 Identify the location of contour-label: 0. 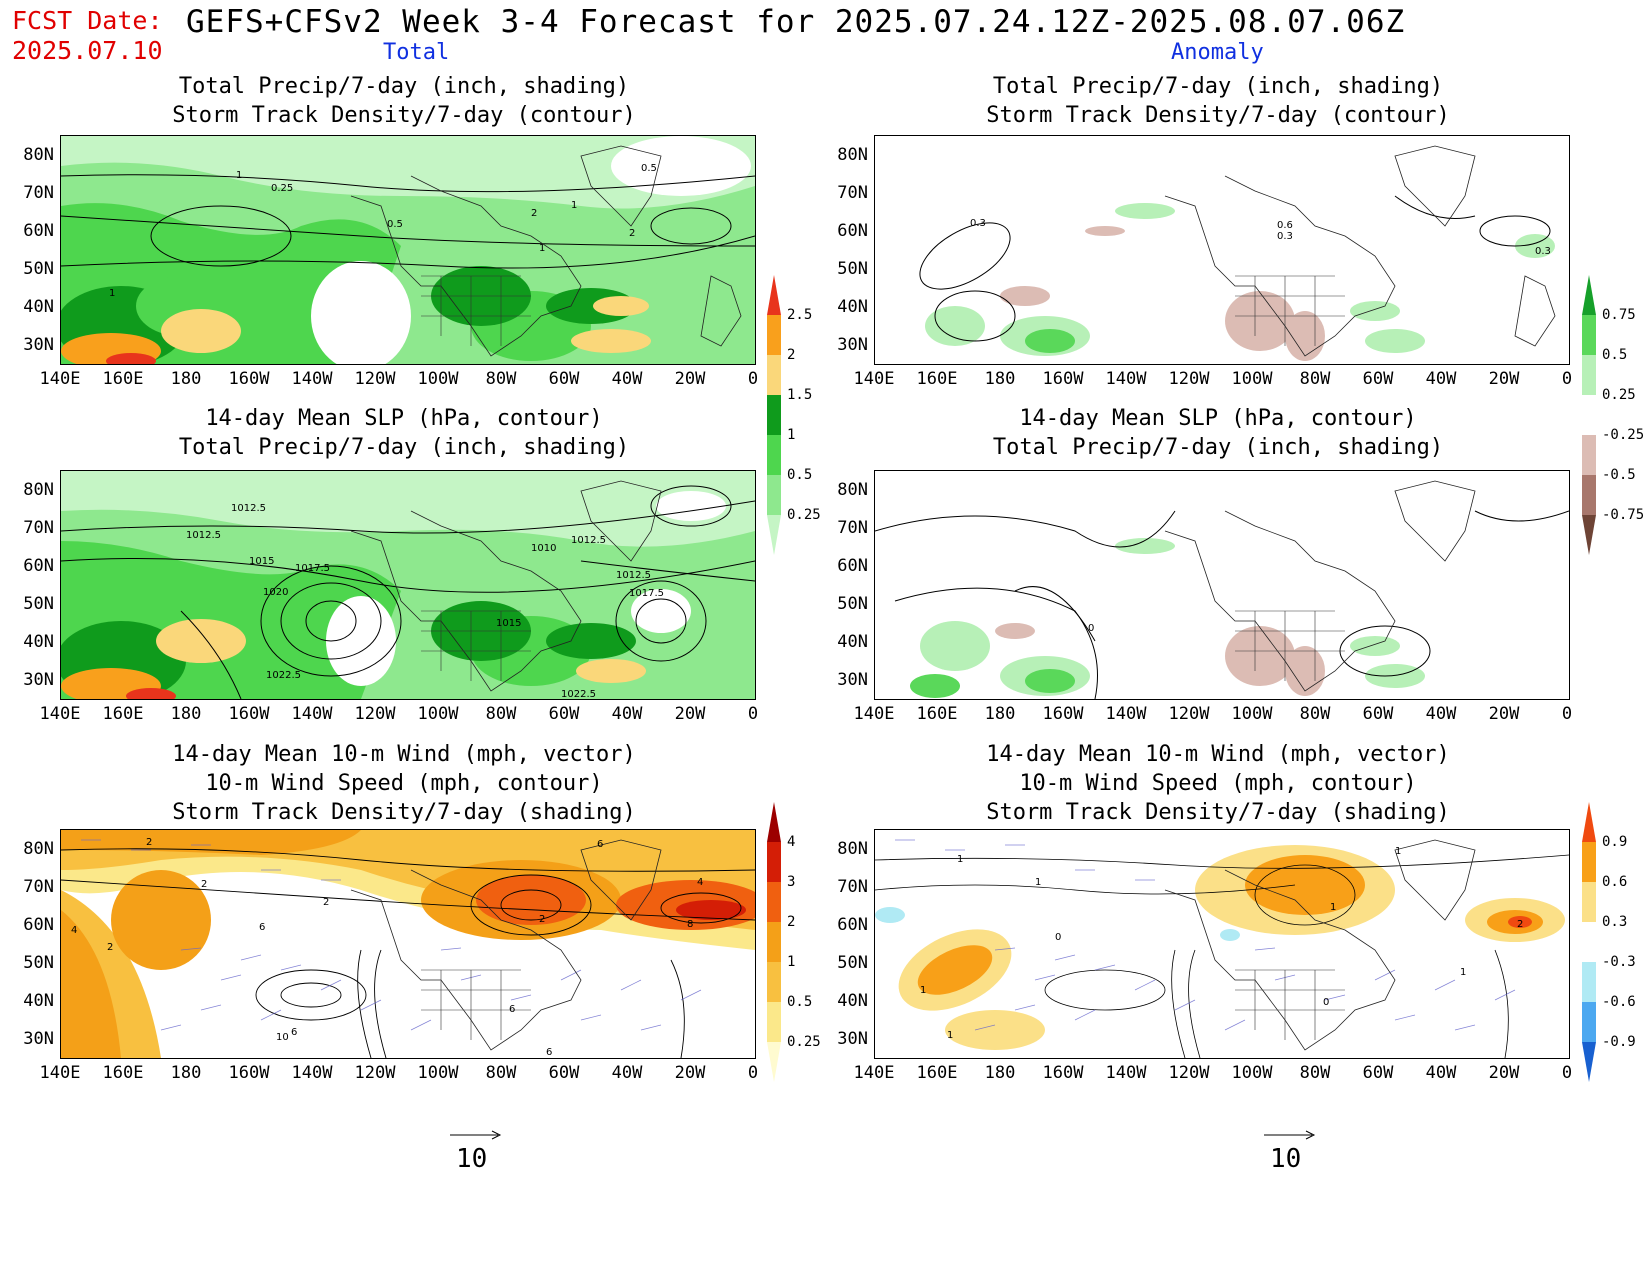
(1058, 937).